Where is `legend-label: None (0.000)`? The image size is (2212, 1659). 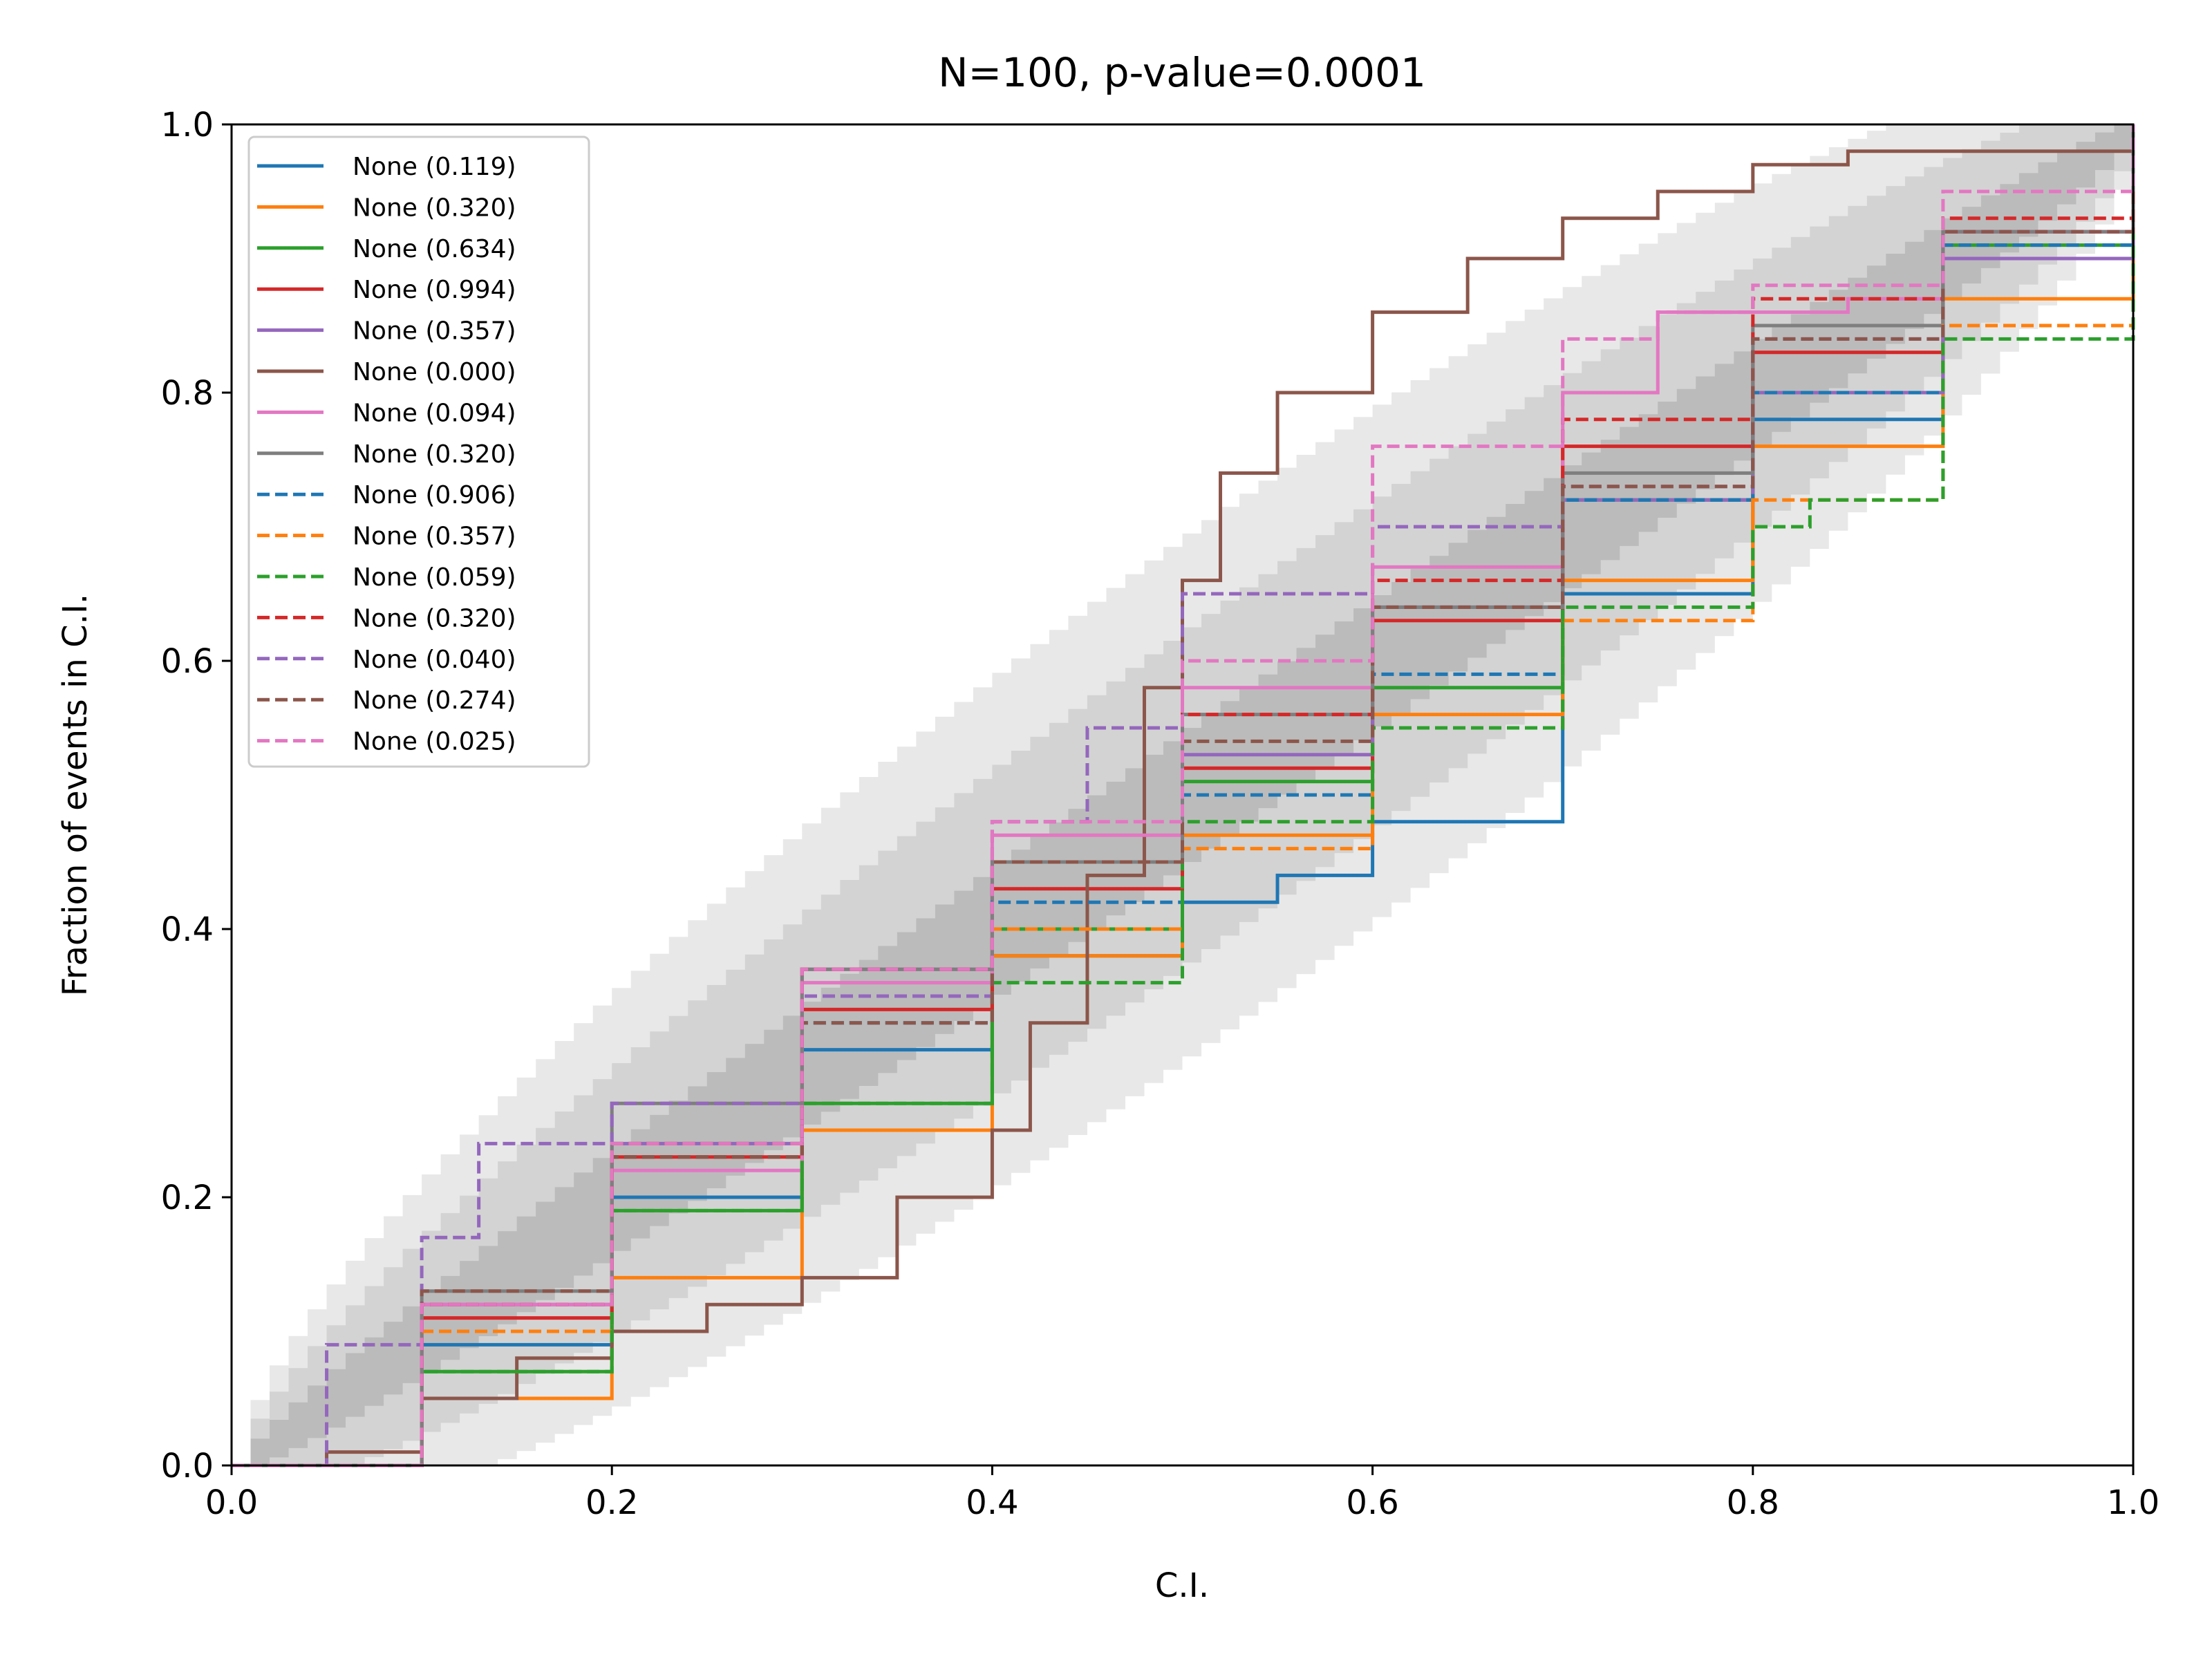 legend-label: None (0.000) is located at coordinates (434, 372).